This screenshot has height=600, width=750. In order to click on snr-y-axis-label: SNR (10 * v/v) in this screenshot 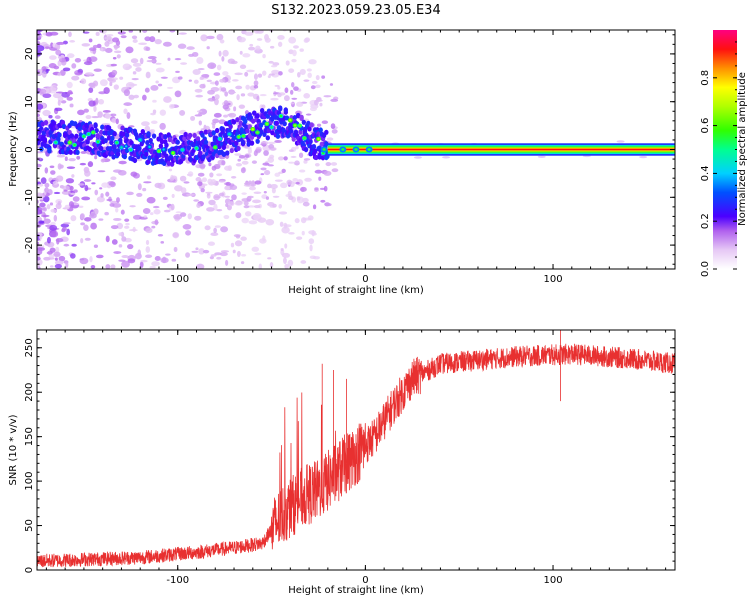, I will do `click(13, 449)`.